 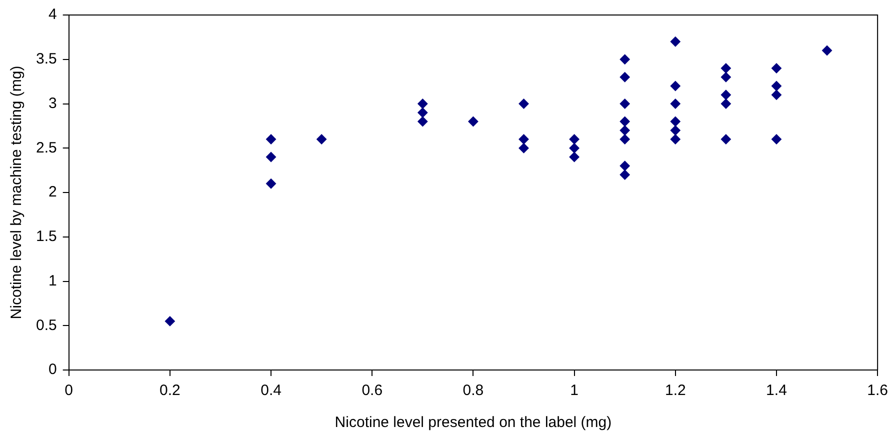 What do you see at coordinates (46, 325) in the screenshot?
I see `y-tick-label: 0.5` at bounding box center [46, 325].